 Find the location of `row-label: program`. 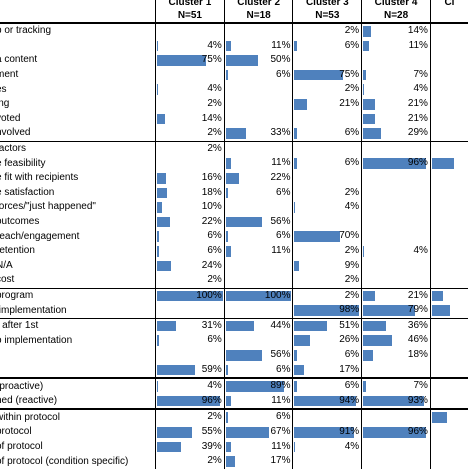

row-label: program is located at coordinates (78, 295).